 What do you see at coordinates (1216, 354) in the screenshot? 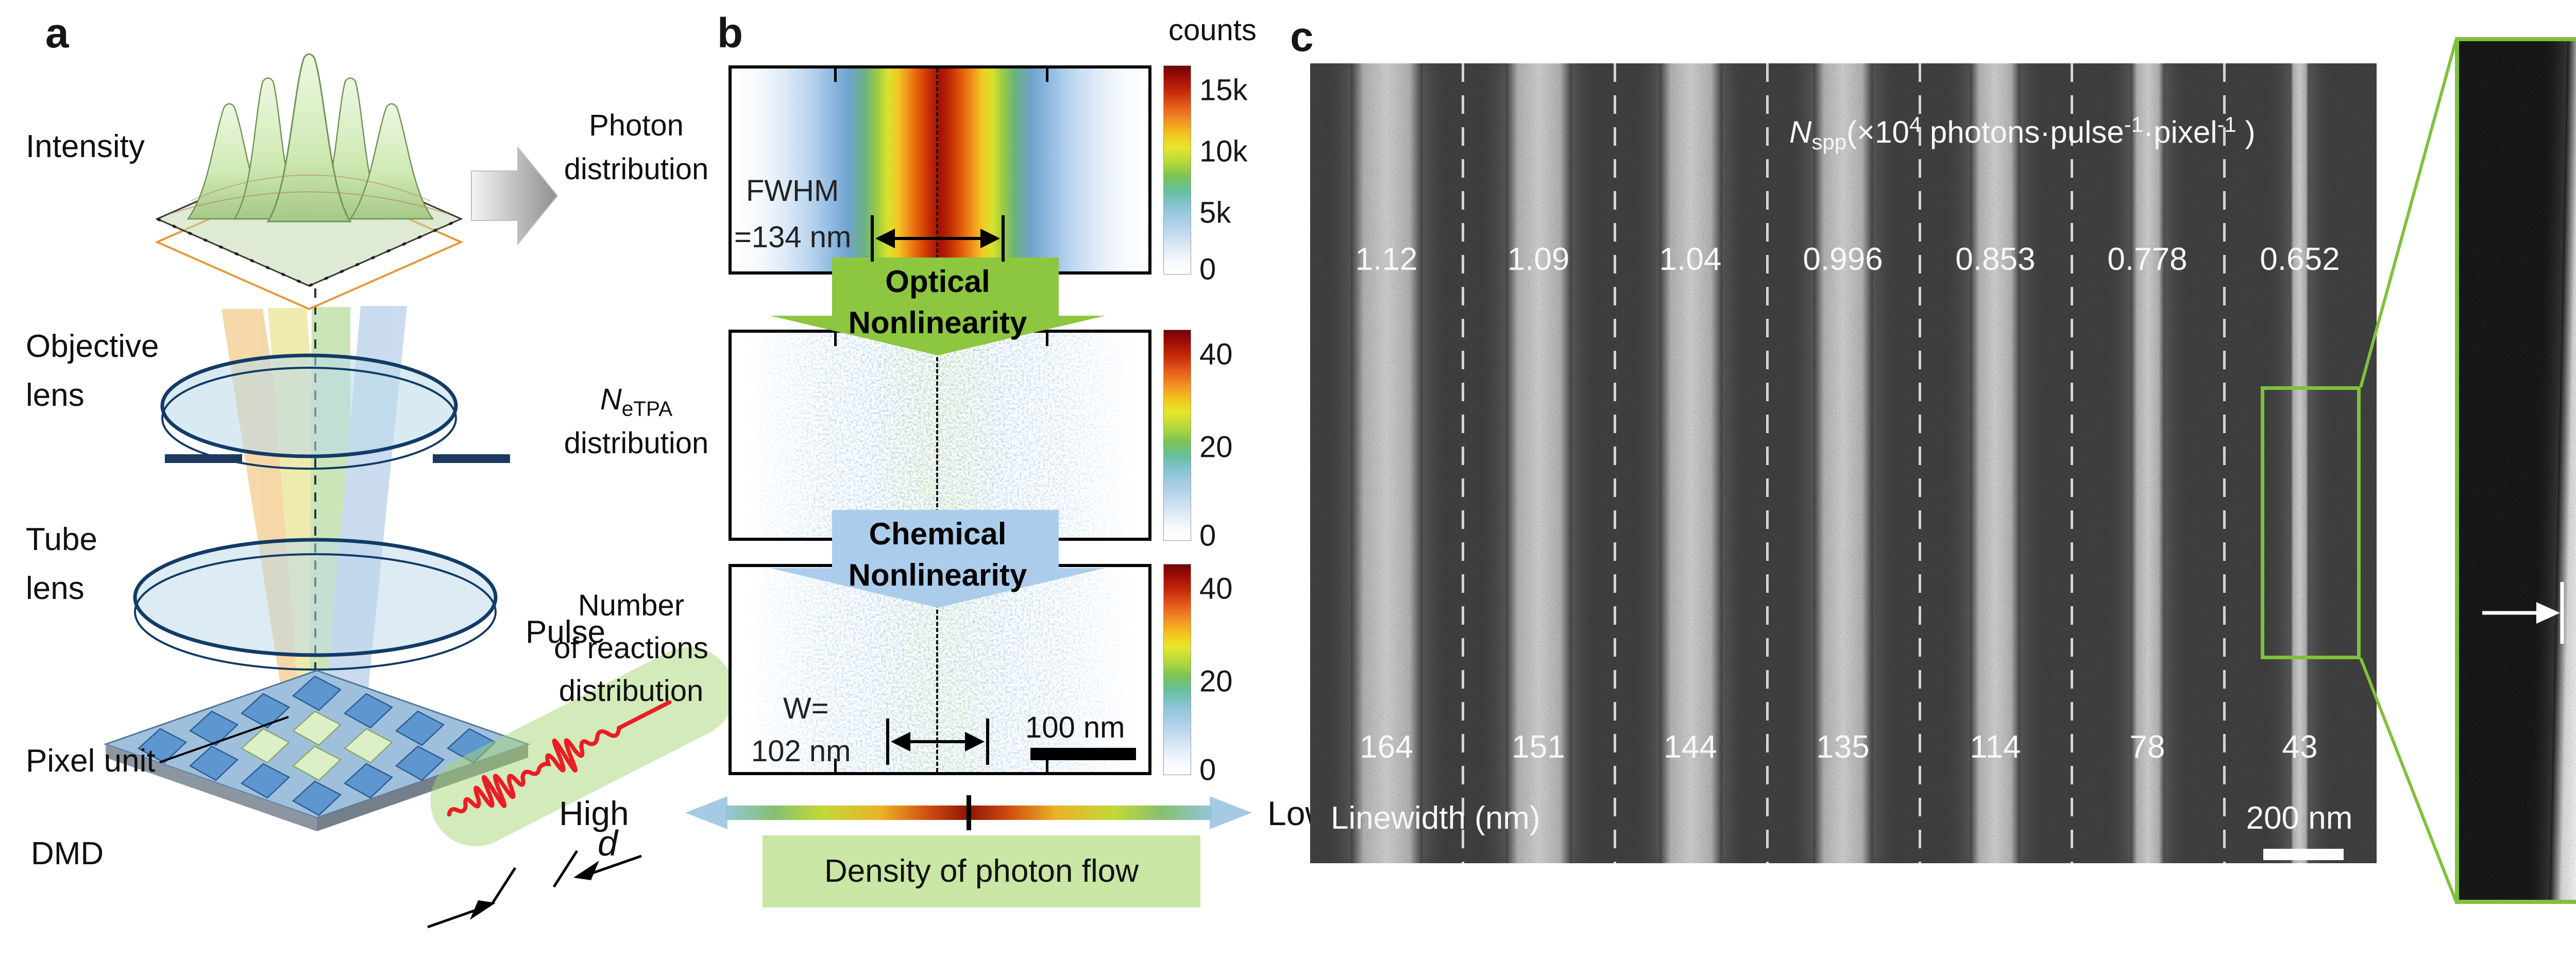
I see `colorbar2-tick-40: 40` at bounding box center [1216, 354].